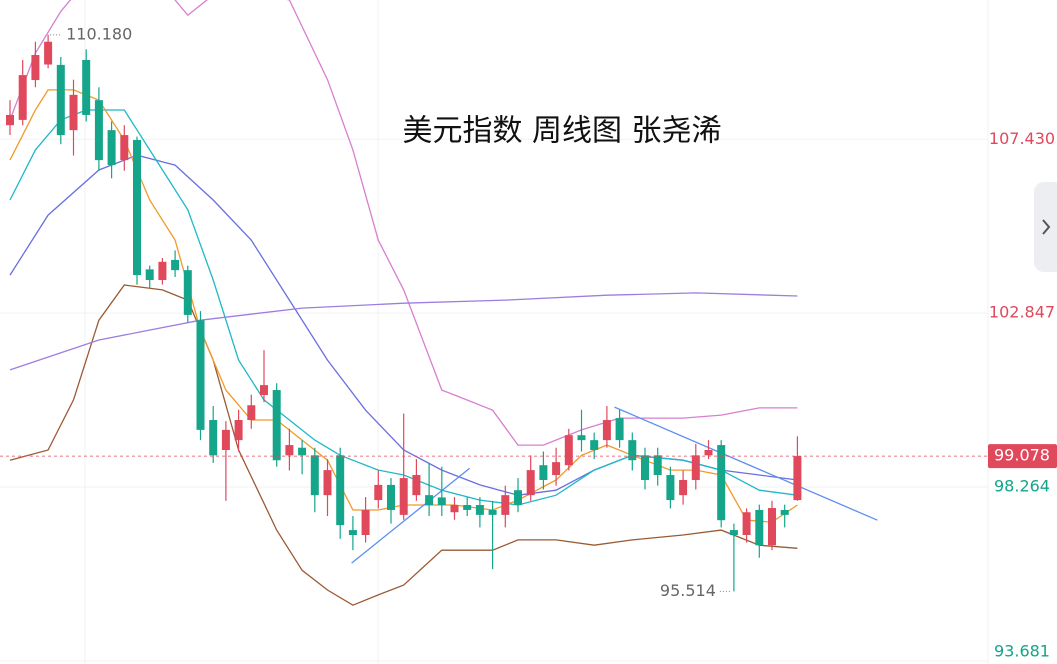 Image resolution: width=1057 pixels, height=664 pixels. I want to click on y-tick-label: 102.847, so click(1022, 312).